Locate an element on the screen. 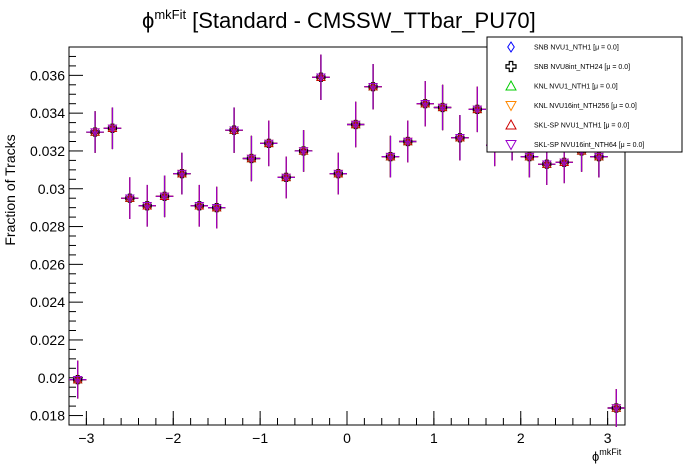 The width and height of the screenshot is (696, 472). legend-label: KNL NVU16int_NTH256 [μ = 0.0] is located at coordinates (585, 106).